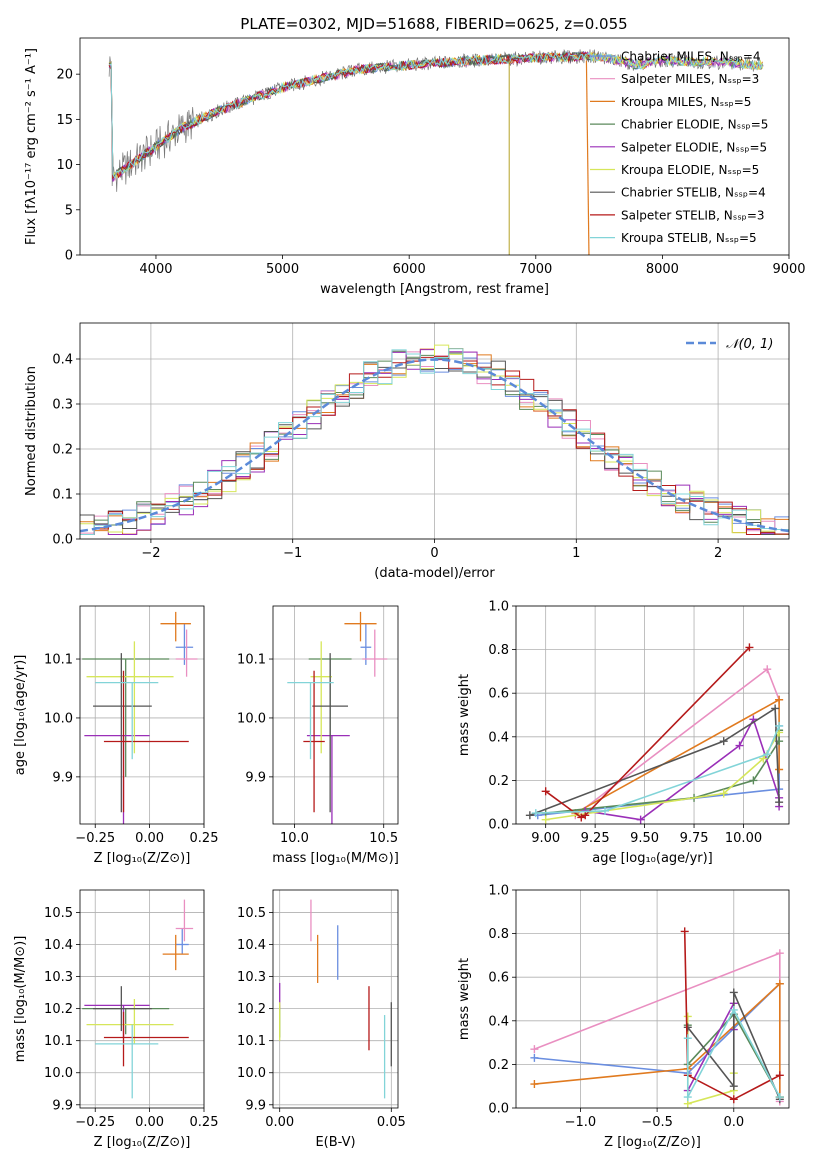 The image size is (819, 1174). What do you see at coordinates (64, 120) in the screenshot?
I see `y-tick-label: 15` at bounding box center [64, 120].